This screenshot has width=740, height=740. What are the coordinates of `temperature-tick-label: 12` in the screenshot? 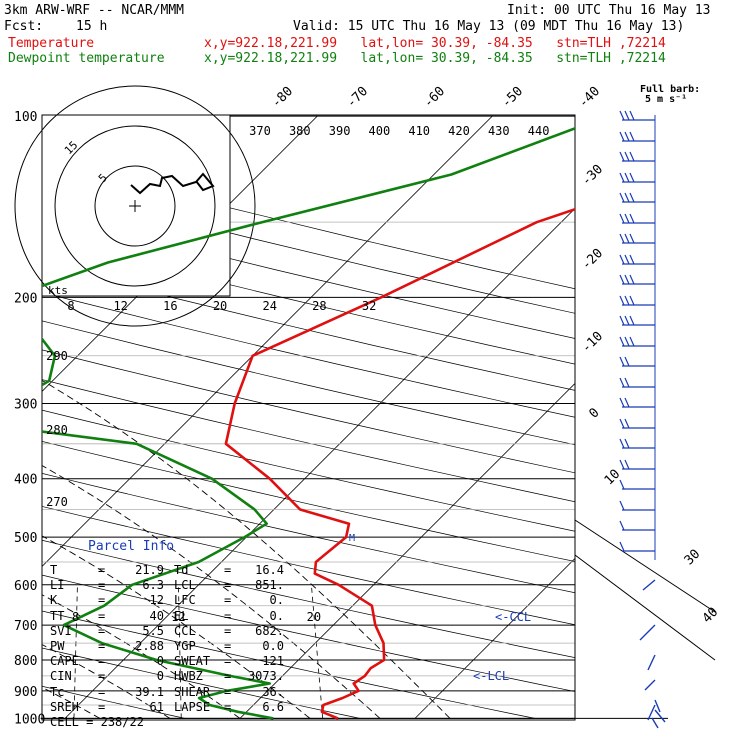 It's located at (120, 306).